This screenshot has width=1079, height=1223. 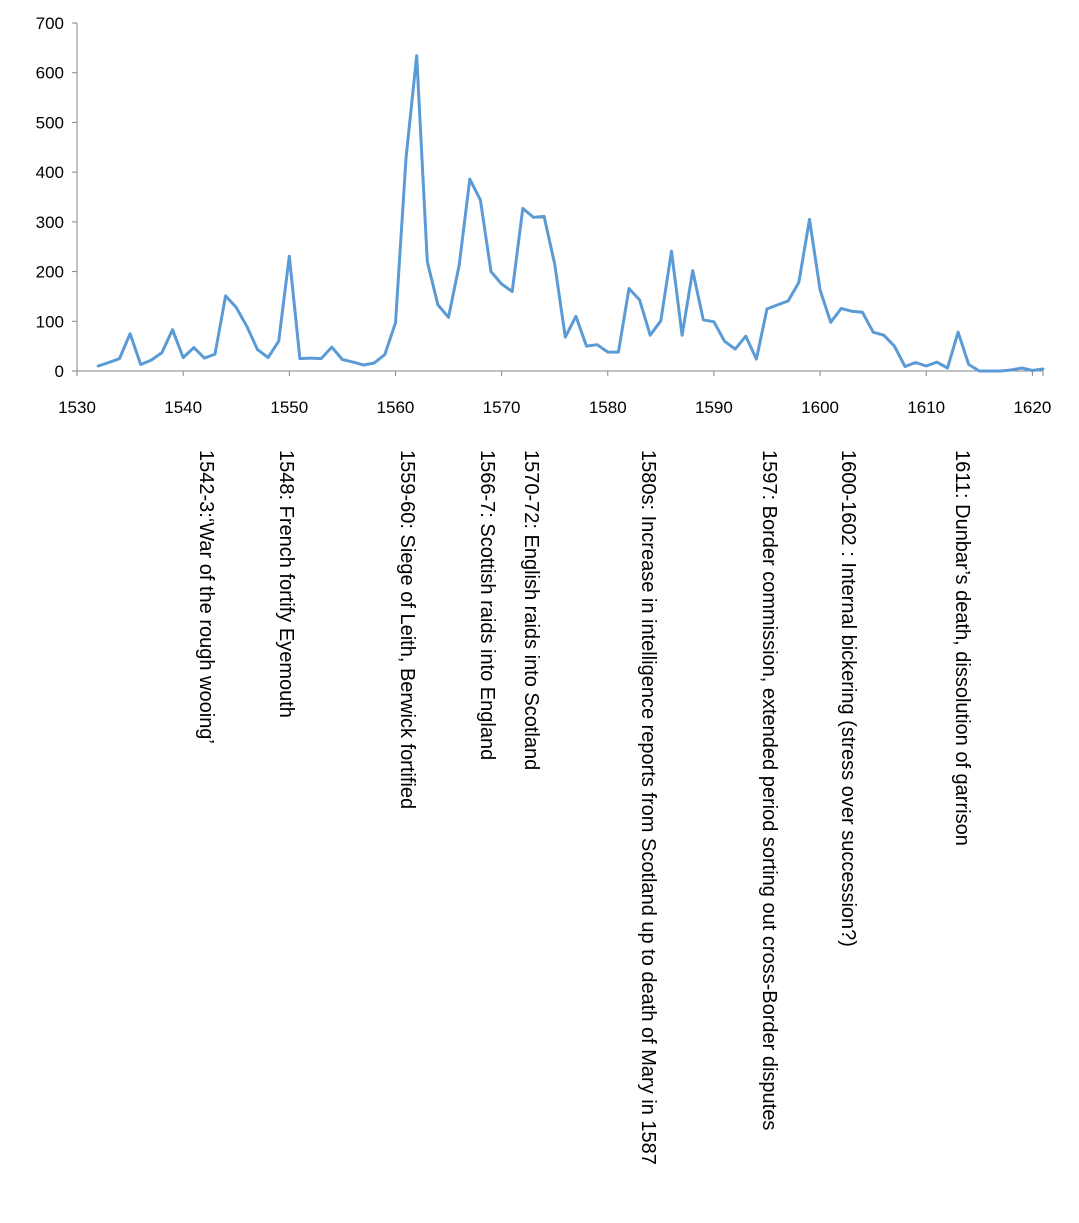 I want to click on x-tick-label: 1540, so click(x=183, y=407).